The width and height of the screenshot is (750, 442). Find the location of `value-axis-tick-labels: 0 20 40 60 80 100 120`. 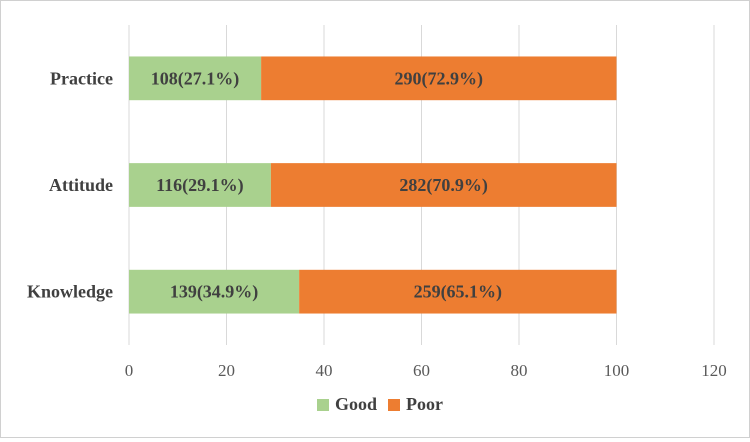

value-axis-tick-labels: 0 20 40 60 80 100 120 is located at coordinates (426, 370).